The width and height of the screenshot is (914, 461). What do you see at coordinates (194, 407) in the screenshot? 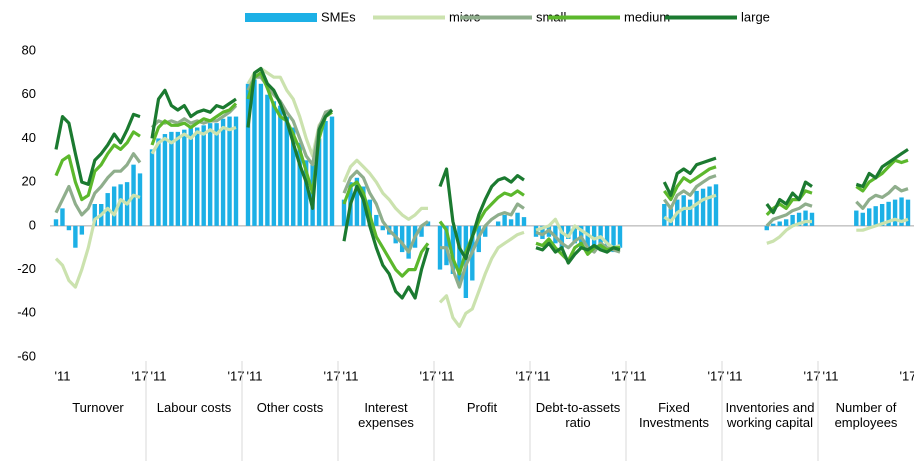
I see `panel-label: Labour costs` at bounding box center [194, 407].